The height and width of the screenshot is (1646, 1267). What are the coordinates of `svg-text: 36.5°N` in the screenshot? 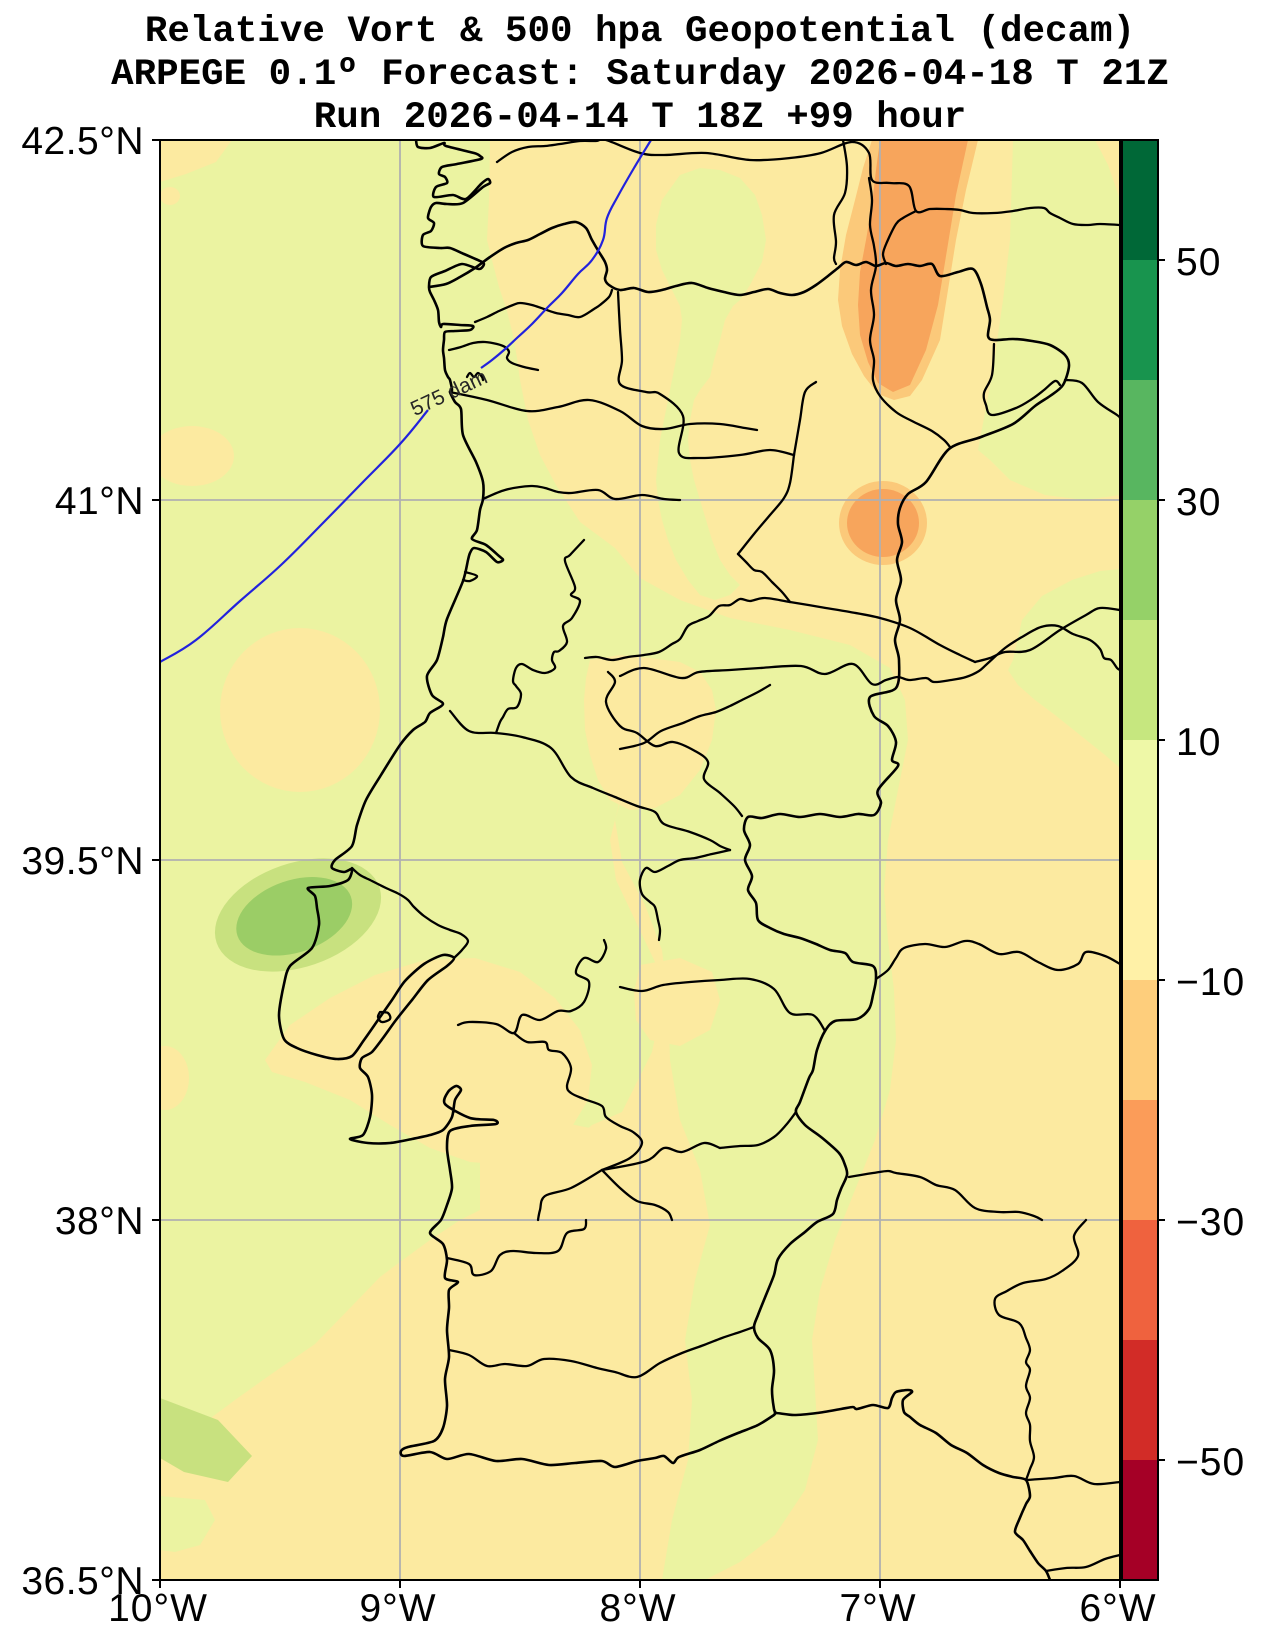 It's located at (82, 1581).